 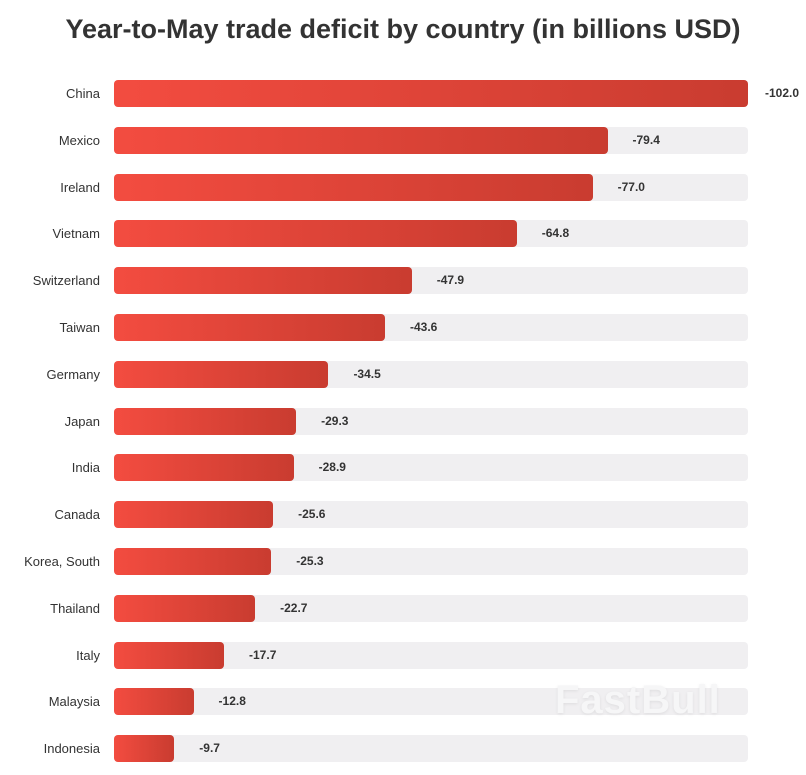 I want to click on category-label: Canada, so click(x=77, y=515).